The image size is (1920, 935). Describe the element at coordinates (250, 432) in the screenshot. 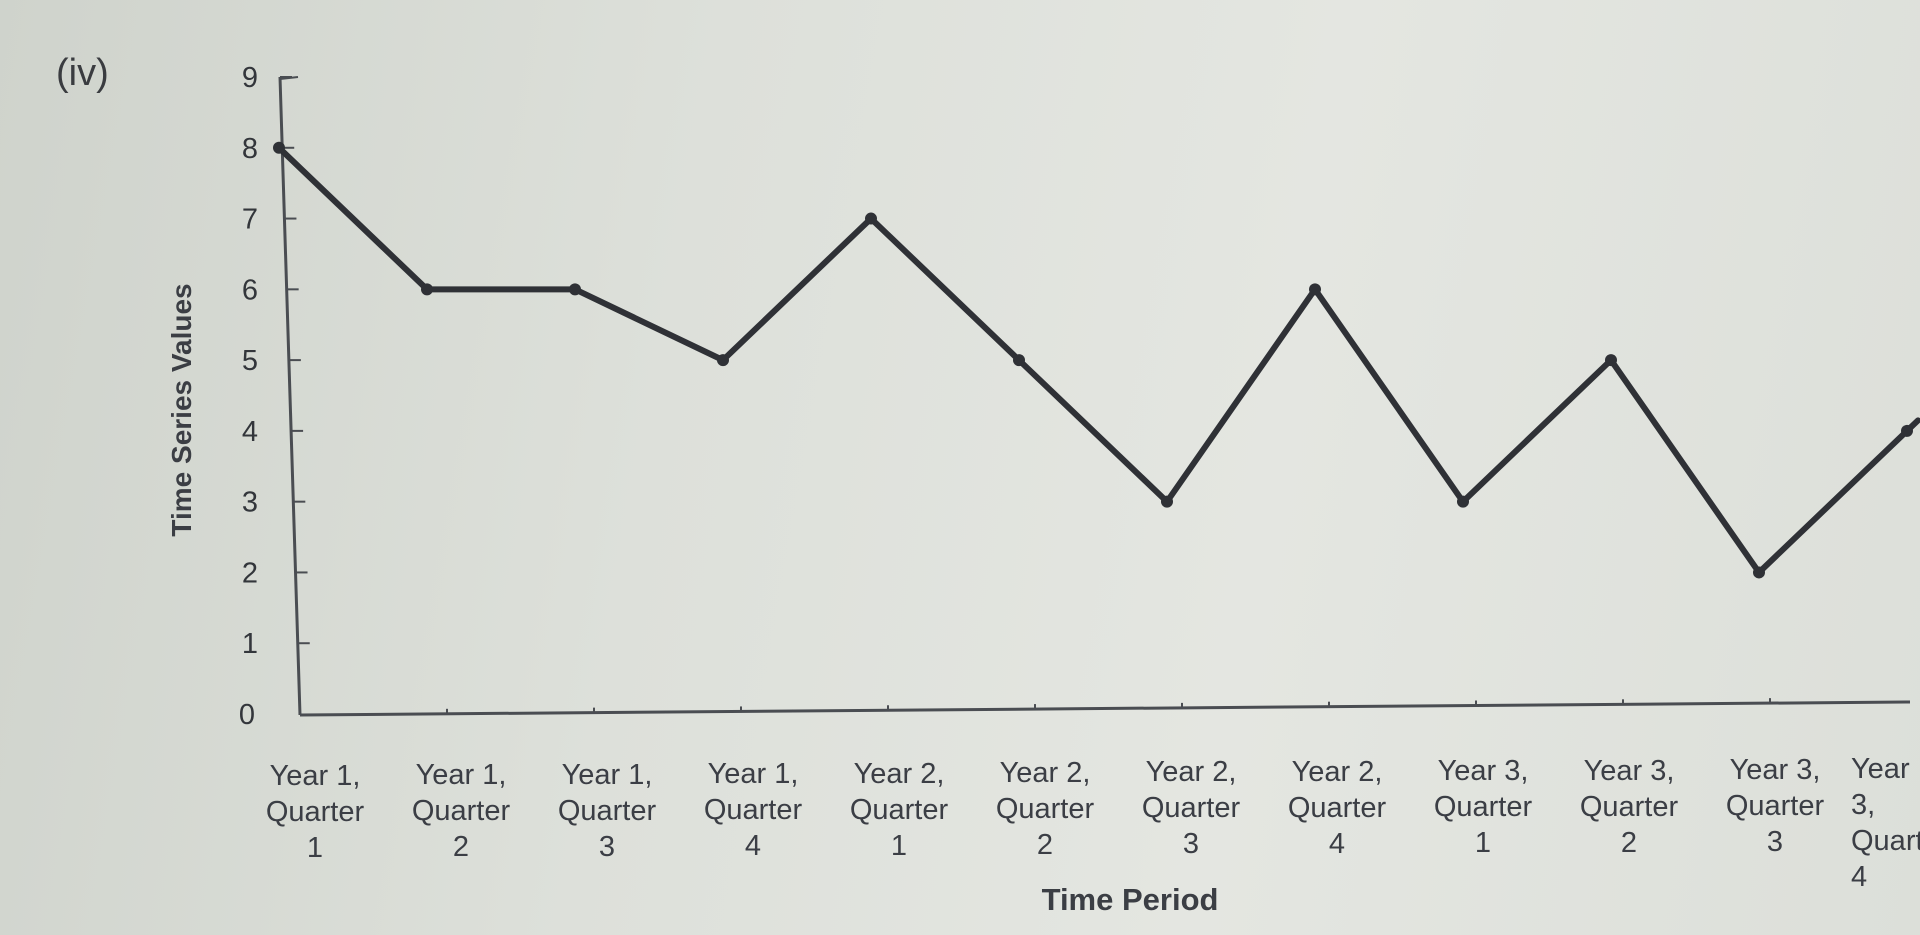

I see `y-tick-label: 4` at that location.